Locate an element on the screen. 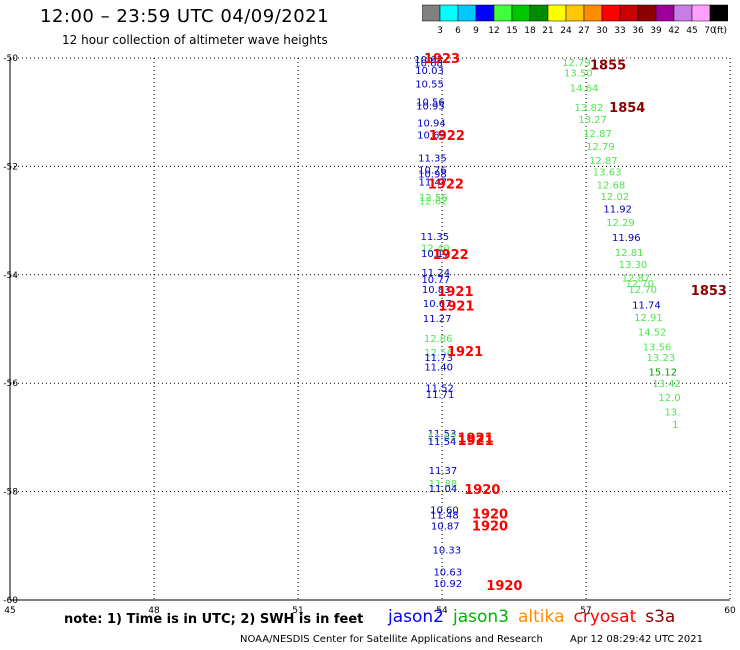 This screenshot has height=650, width=740. wave-height-value: 11.52 is located at coordinates (439, 389).